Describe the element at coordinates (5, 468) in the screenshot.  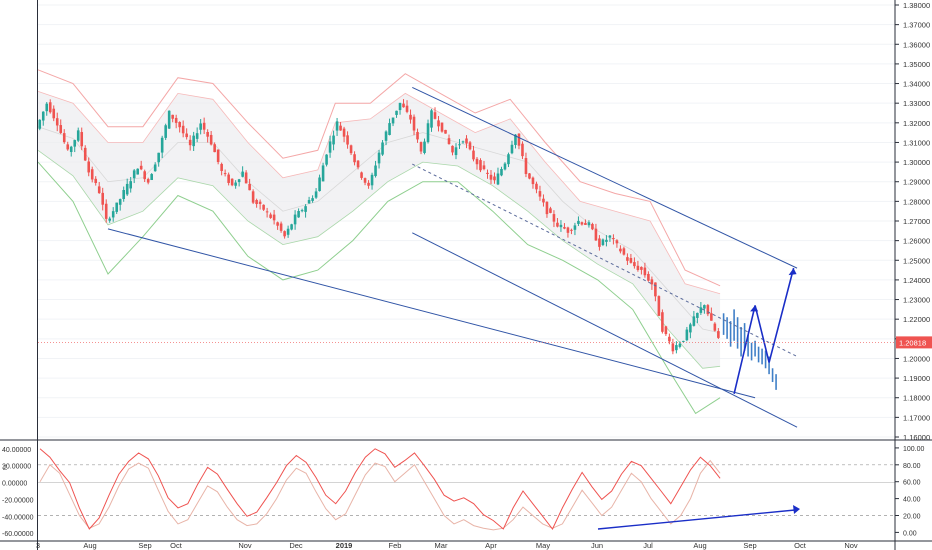
I see `oscillator-panel-label: Z` at that location.